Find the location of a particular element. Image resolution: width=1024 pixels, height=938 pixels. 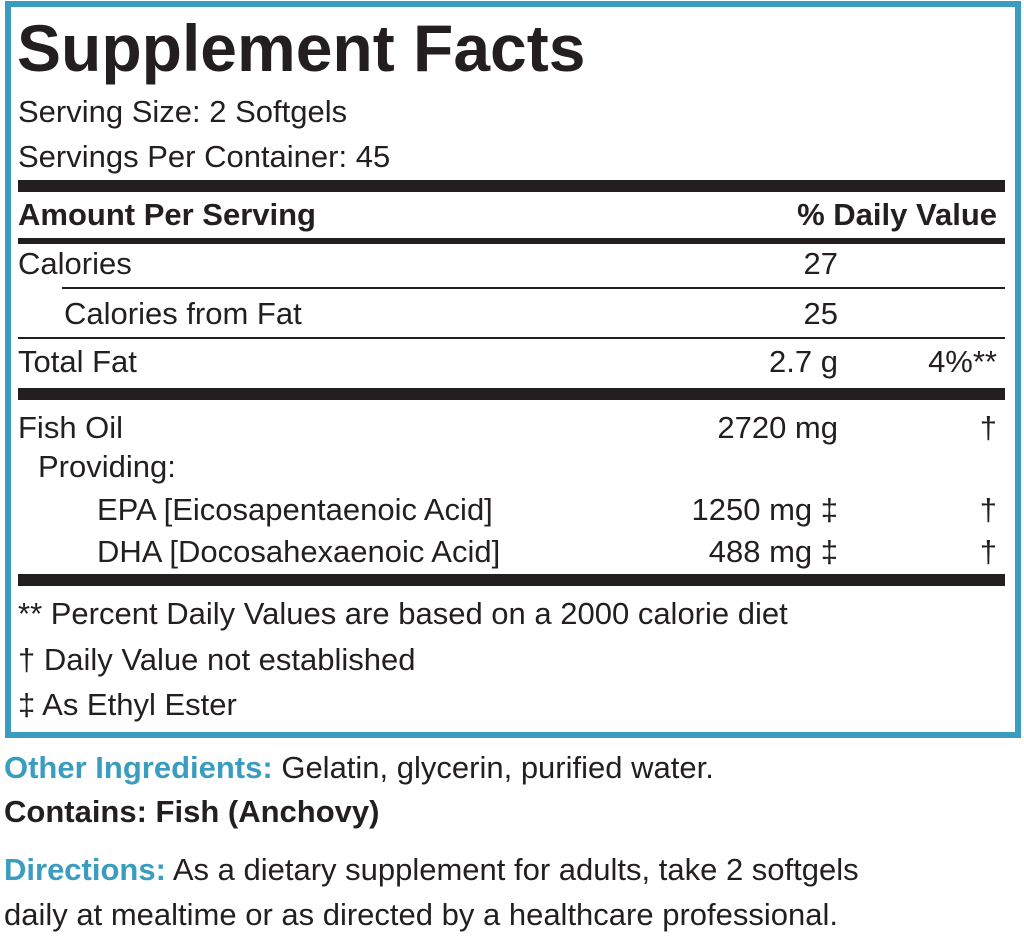

row-name: Providing: is located at coordinates (107, 466).